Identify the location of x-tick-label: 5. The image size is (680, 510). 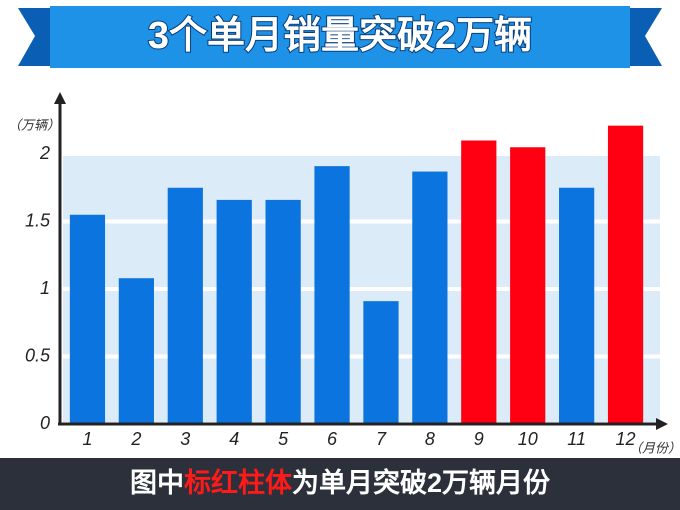
(283, 439).